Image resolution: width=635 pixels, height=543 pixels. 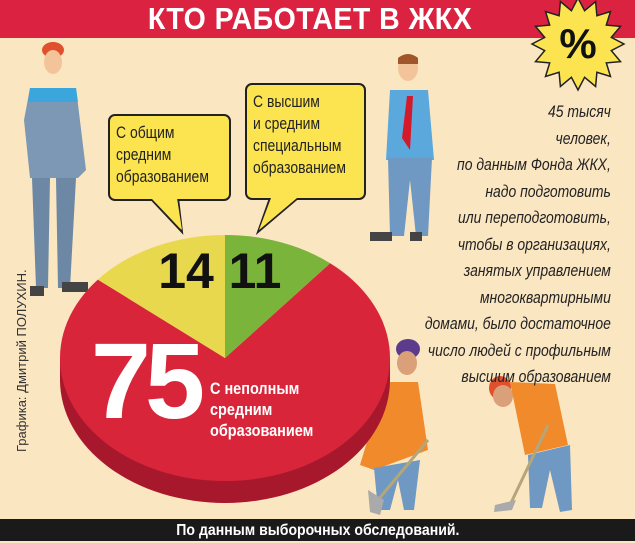 What do you see at coordinates (145, 132) in the screenshot?
I see `callout-line: С общим` at bounding box center [145, 132].